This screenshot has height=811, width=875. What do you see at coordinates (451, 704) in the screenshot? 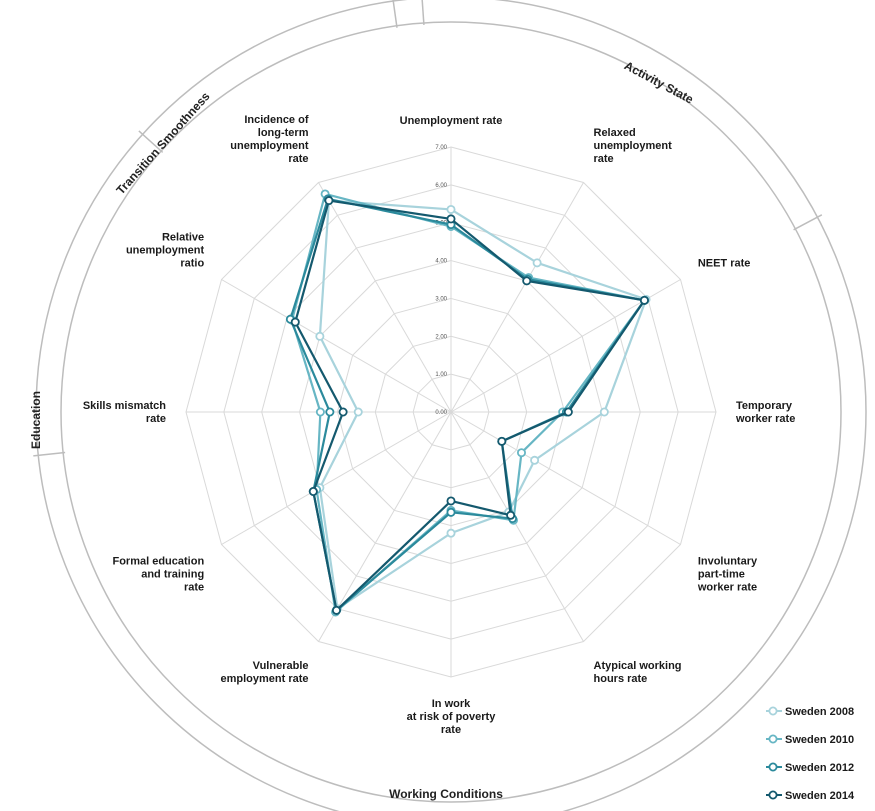
I see `axis-label: In work` at bounding box center [451, 704].